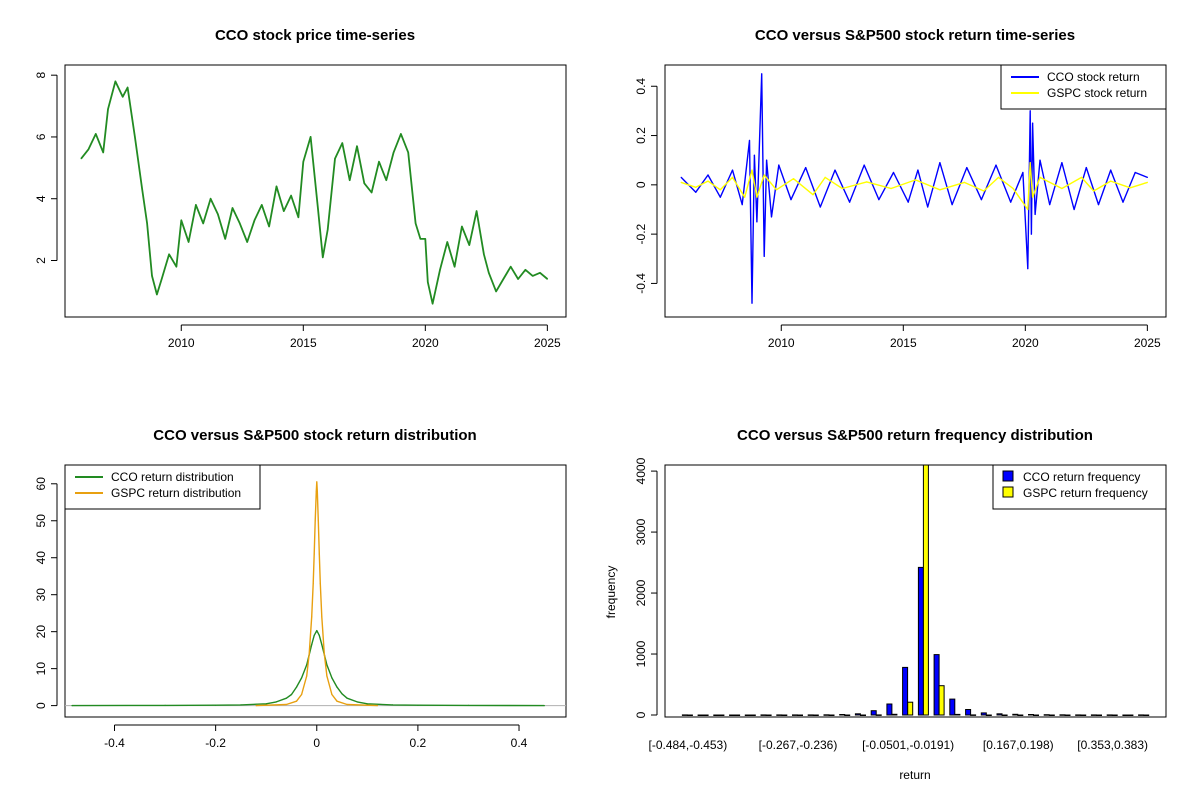 This screenshot has width=1200, height=800. Describe the element at coordinates (519, 743) in the screenshot. I see `x-tick-label: 0.4` at that location.